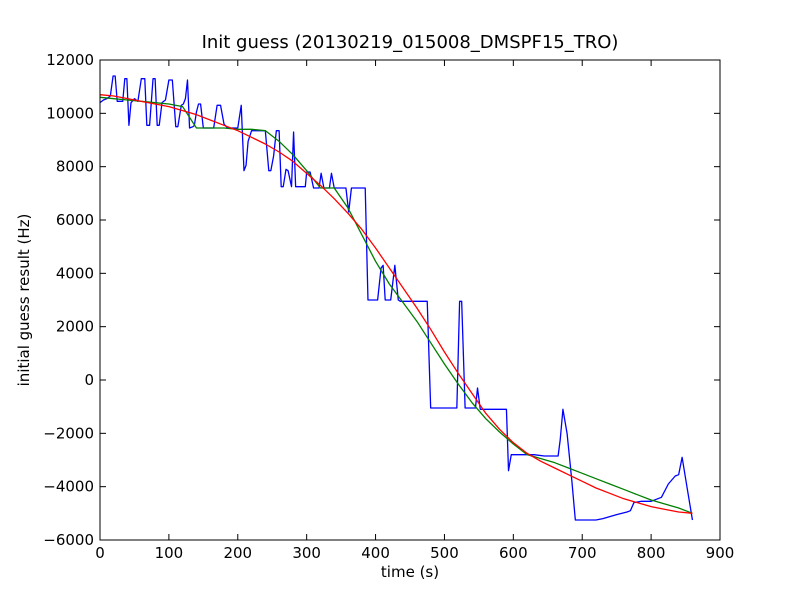 This screenshot has height=600, width=800. I want to click on y-tick-label: 10000, so click(70, 113).